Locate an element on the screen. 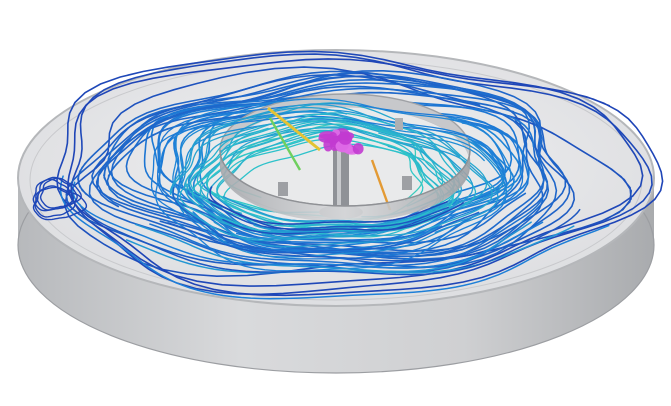 The image size is (671, 406). fixture-left is located at coordinates (283, 189).